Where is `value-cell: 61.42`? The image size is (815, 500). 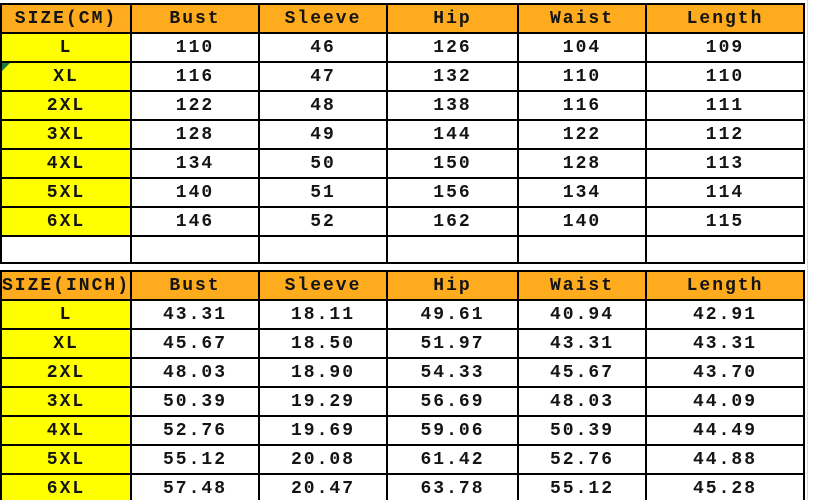 value-cell: 61.42 is located at coordinates (452, 459).